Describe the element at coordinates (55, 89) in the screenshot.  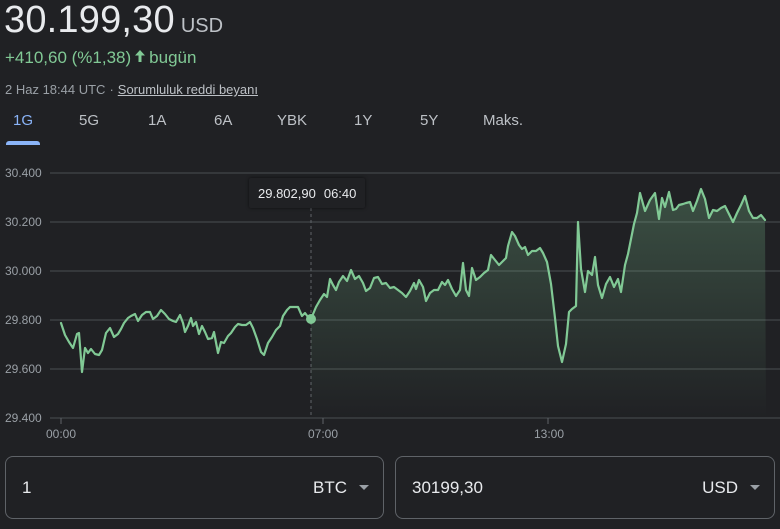
I see `timestamp: 2 Haz 18:44 UTC` at that location.